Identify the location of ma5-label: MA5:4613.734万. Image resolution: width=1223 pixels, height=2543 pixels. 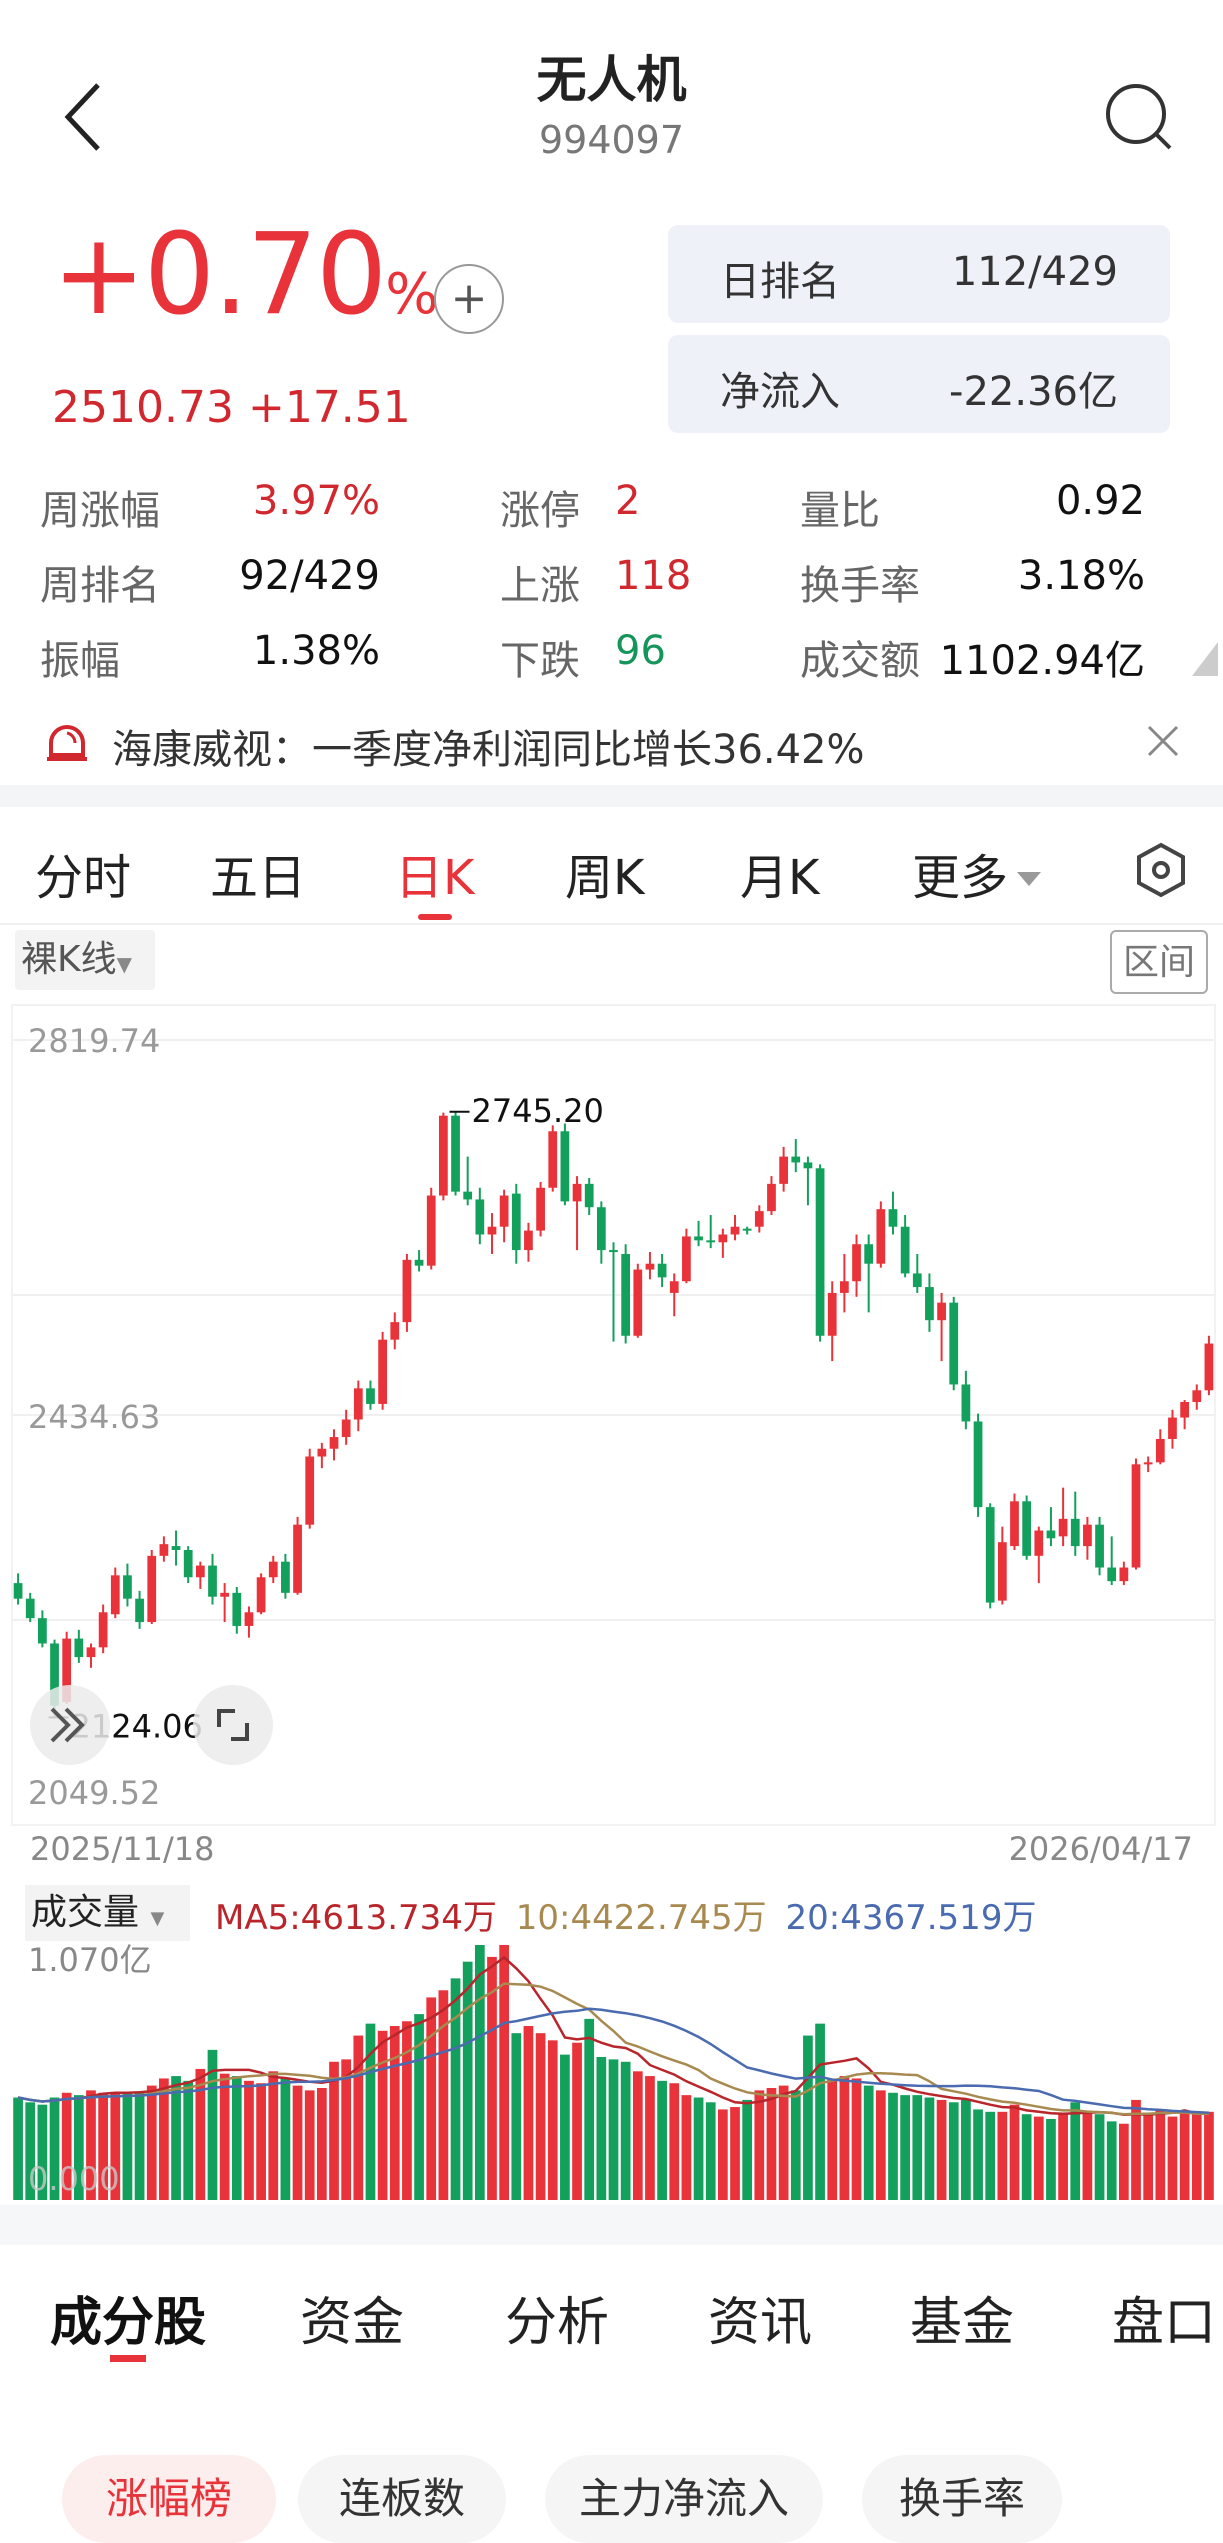
(356, 1918).